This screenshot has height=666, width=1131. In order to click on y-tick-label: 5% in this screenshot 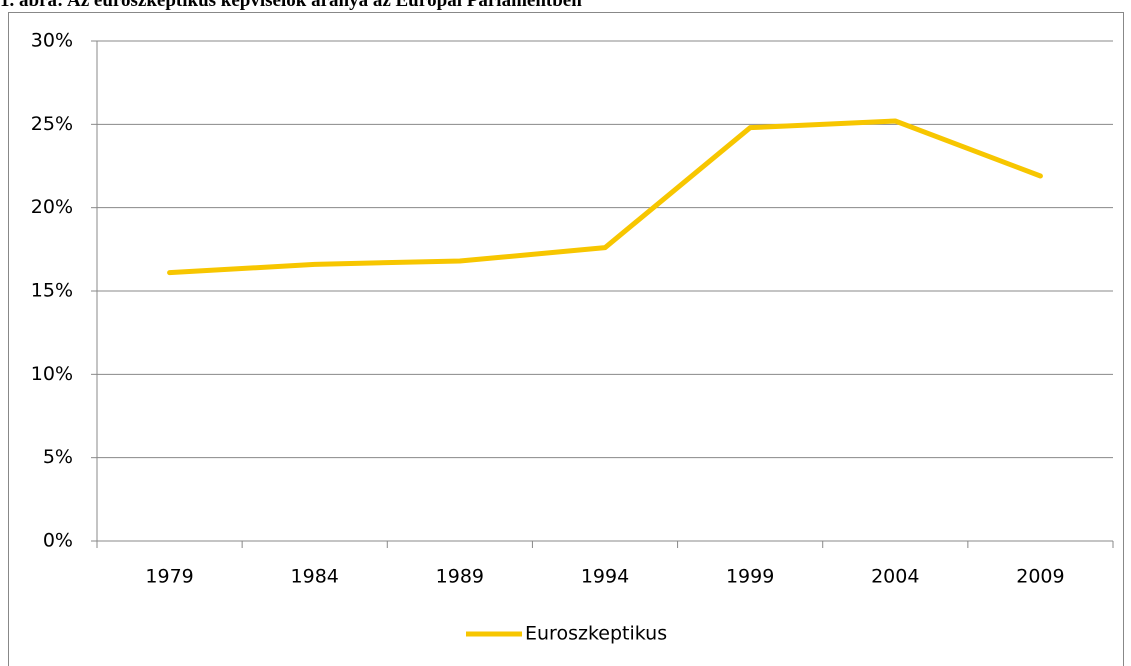, I will do `click(58, 457)`.